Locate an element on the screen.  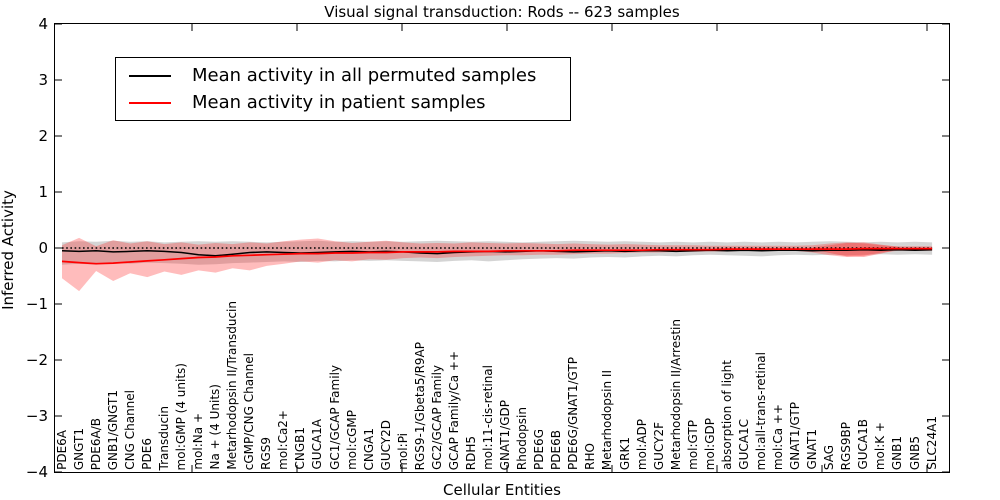
x-tick-label: SLC24A1 is located at coordinates (931, 443).